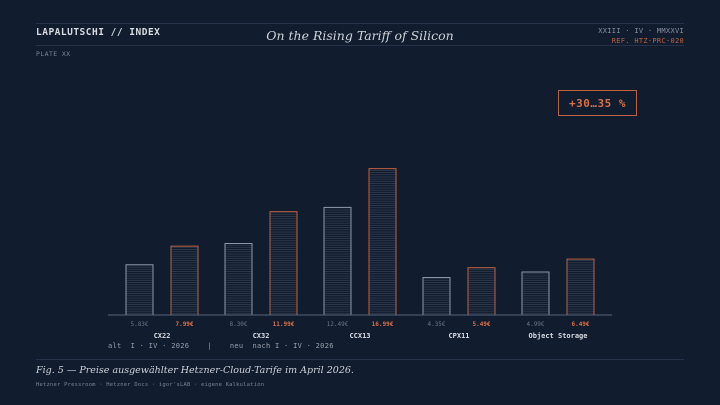 The image size is (720, 405). What do you see at coordinates (184, 324) in the screenshot?
I see `value-label: 7.99€` at bounding box center [184, 324].